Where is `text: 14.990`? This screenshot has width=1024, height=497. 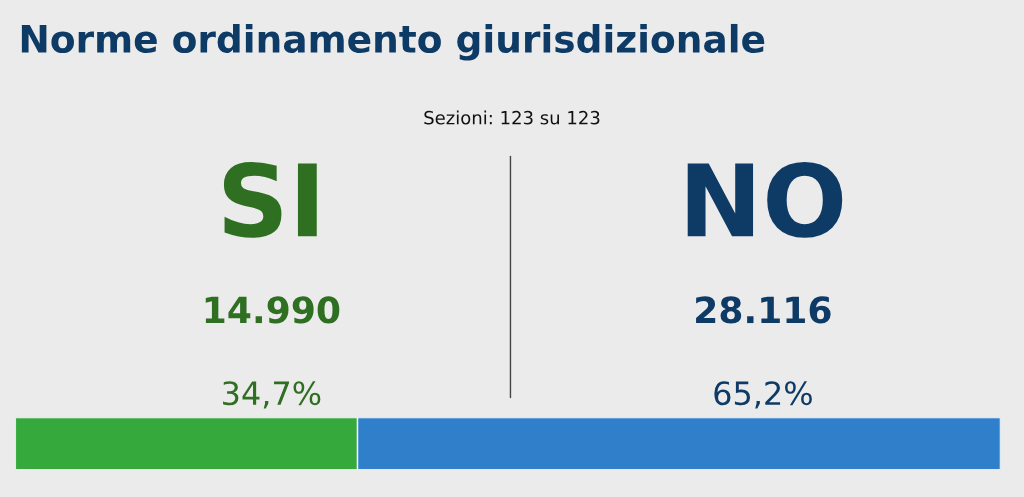 text: 14.990 is located at coordinates (272, 310).